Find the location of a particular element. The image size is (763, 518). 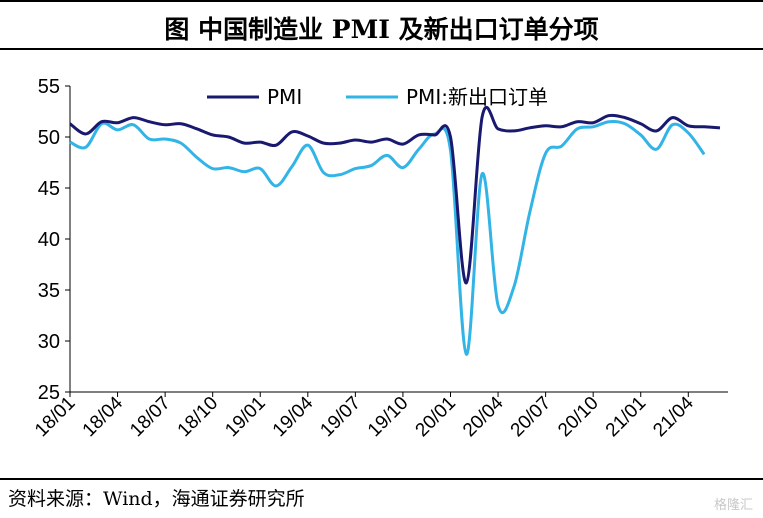

source-note: 资料来源：Wind，海通证券研究所 is located at coordinates (156, 499).